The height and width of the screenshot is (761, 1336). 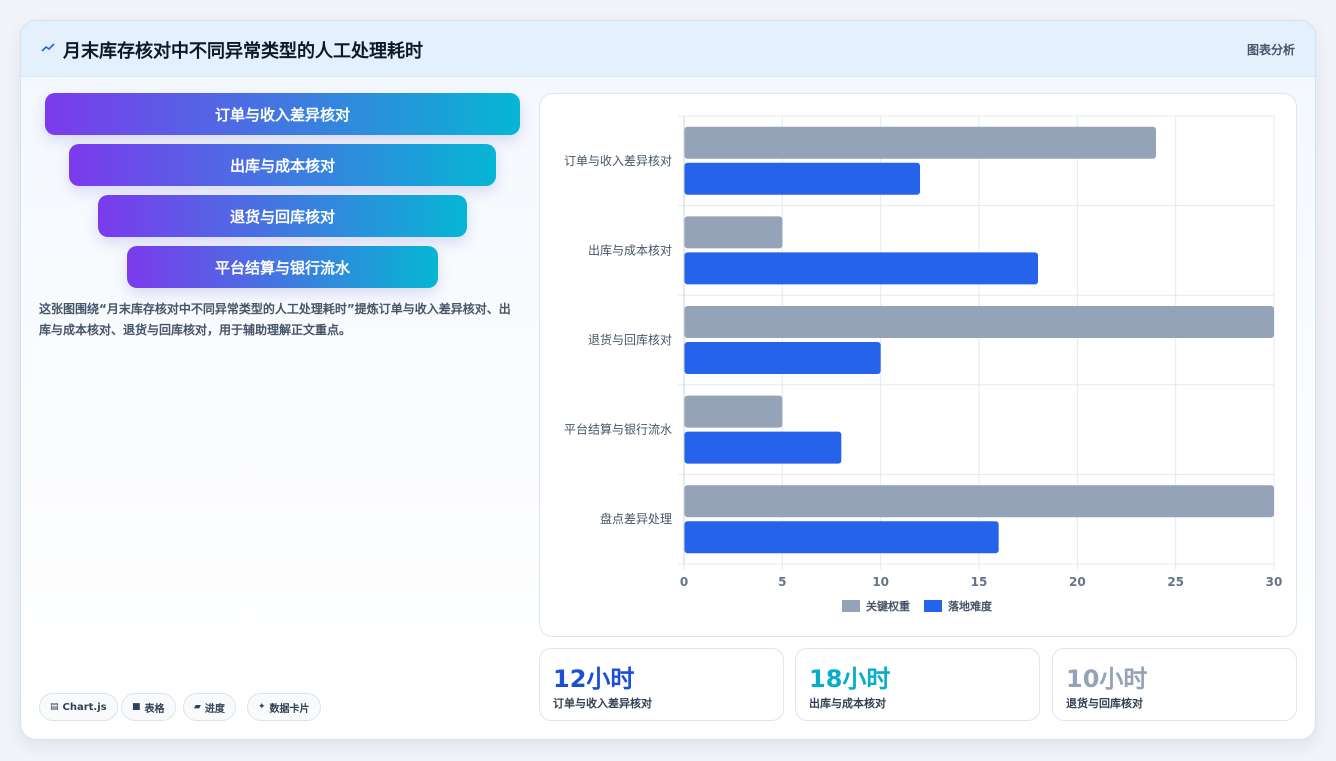 What do you see at coordinates (684, 582) in the screenshot?
I see `x-tick-label: 0` at bounding box center [684, 582].